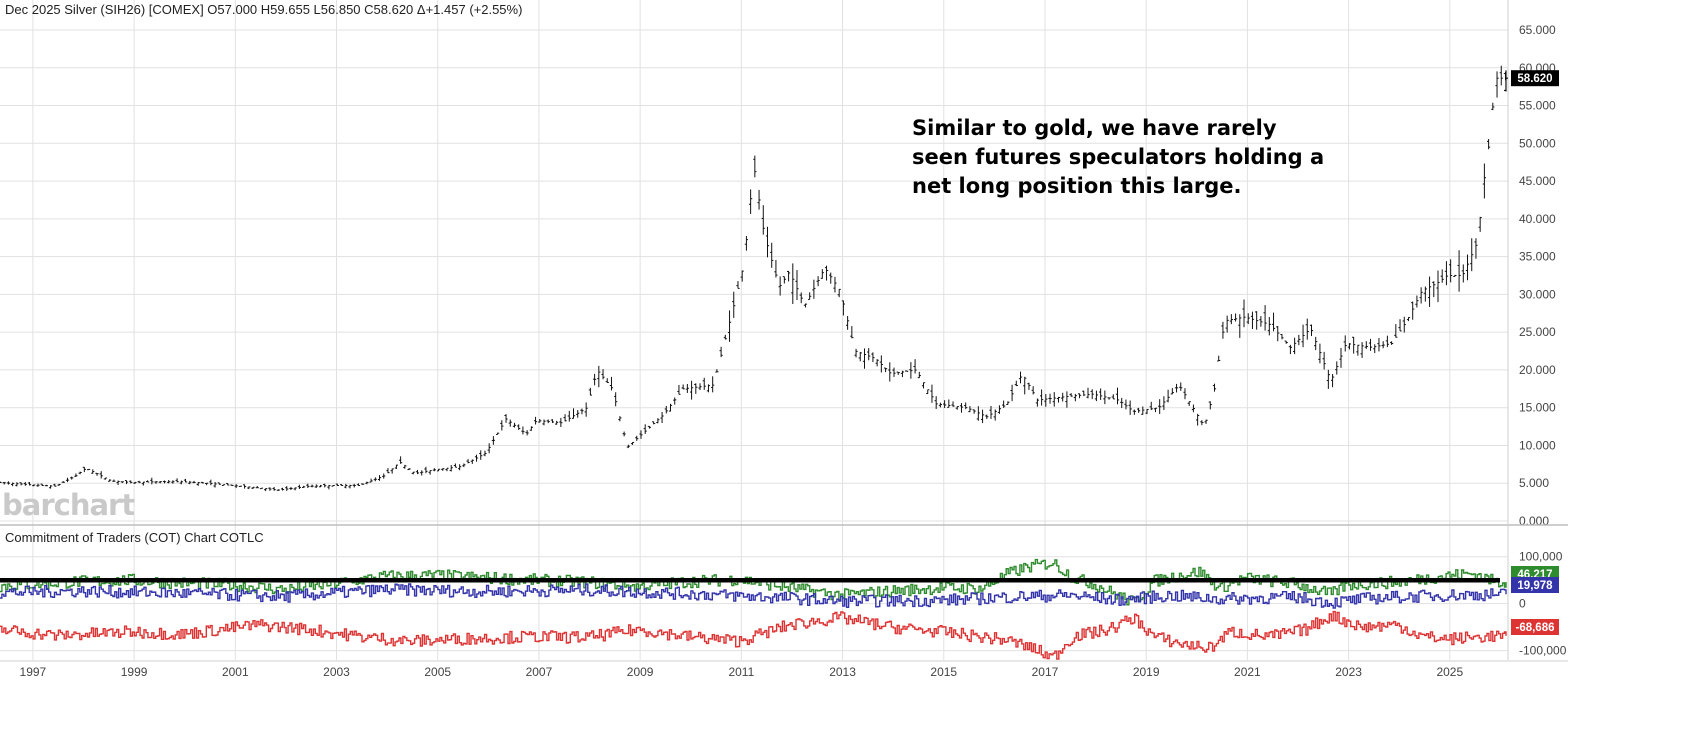 Image resolution: width=1697 pixels, height=739 pixels. I want to click on x-tick-label: 2023, so click(1348, 672).